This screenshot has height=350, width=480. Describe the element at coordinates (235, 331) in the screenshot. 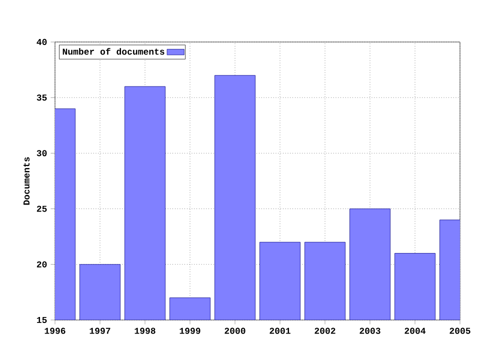

I see `x-tick-label: 2000` at that location.